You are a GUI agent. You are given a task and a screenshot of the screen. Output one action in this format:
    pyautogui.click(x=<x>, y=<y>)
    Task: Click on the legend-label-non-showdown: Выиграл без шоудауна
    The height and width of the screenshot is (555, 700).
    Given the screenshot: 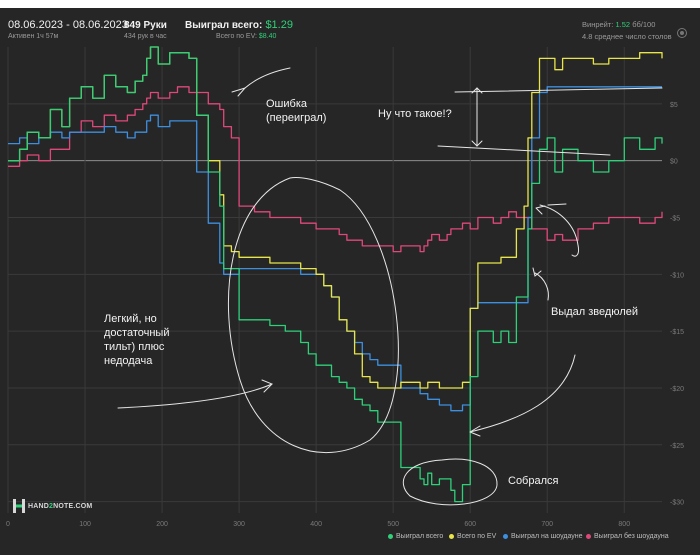 What is the action you would take?
    pyautogui.click(x=631, y=536)
    